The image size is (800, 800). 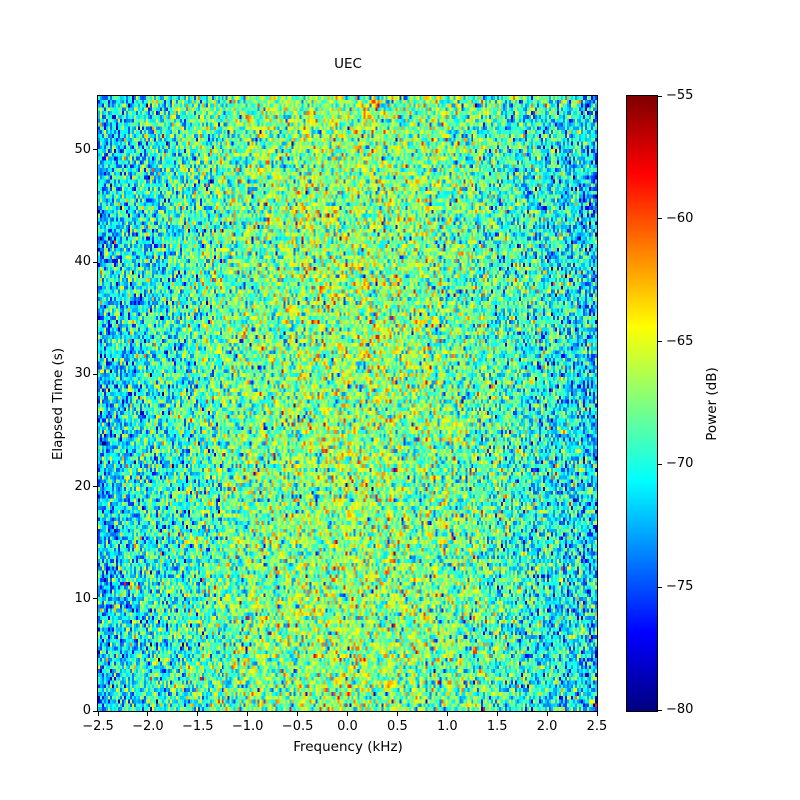 I want to click on x-tick-label: 0.0, so click(x=347, y=726).